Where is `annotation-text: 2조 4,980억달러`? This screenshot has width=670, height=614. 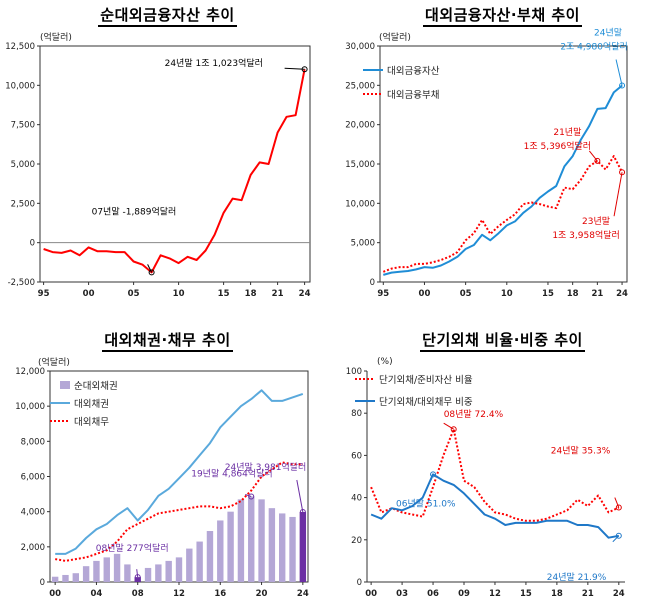 annotation-text: 2조 4,980억달러 is located at coordinates (593, 46).